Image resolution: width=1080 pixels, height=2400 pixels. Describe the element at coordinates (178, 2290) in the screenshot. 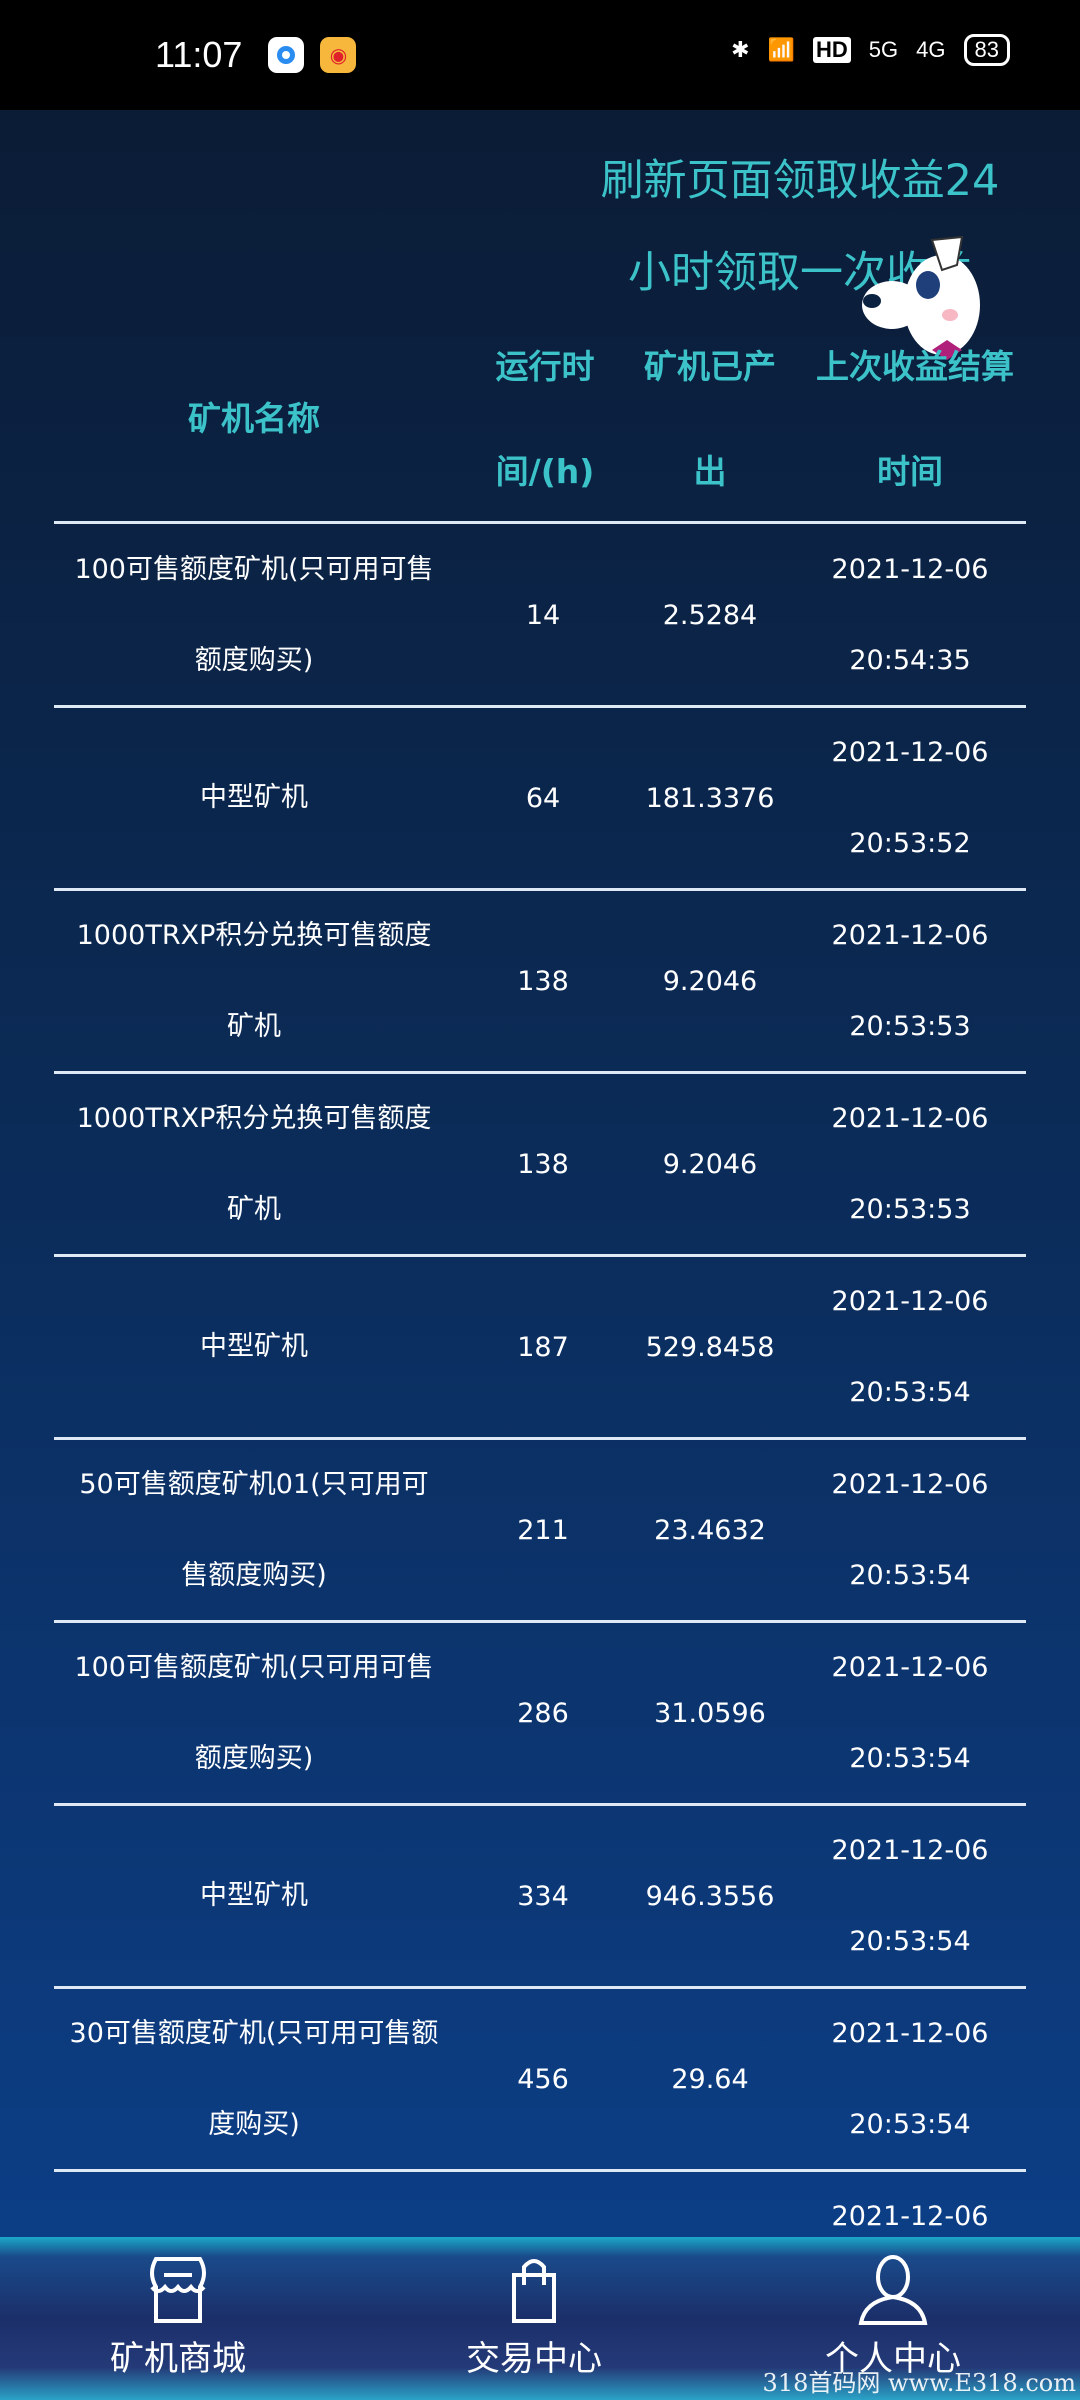

I see `store-icon` at that location.